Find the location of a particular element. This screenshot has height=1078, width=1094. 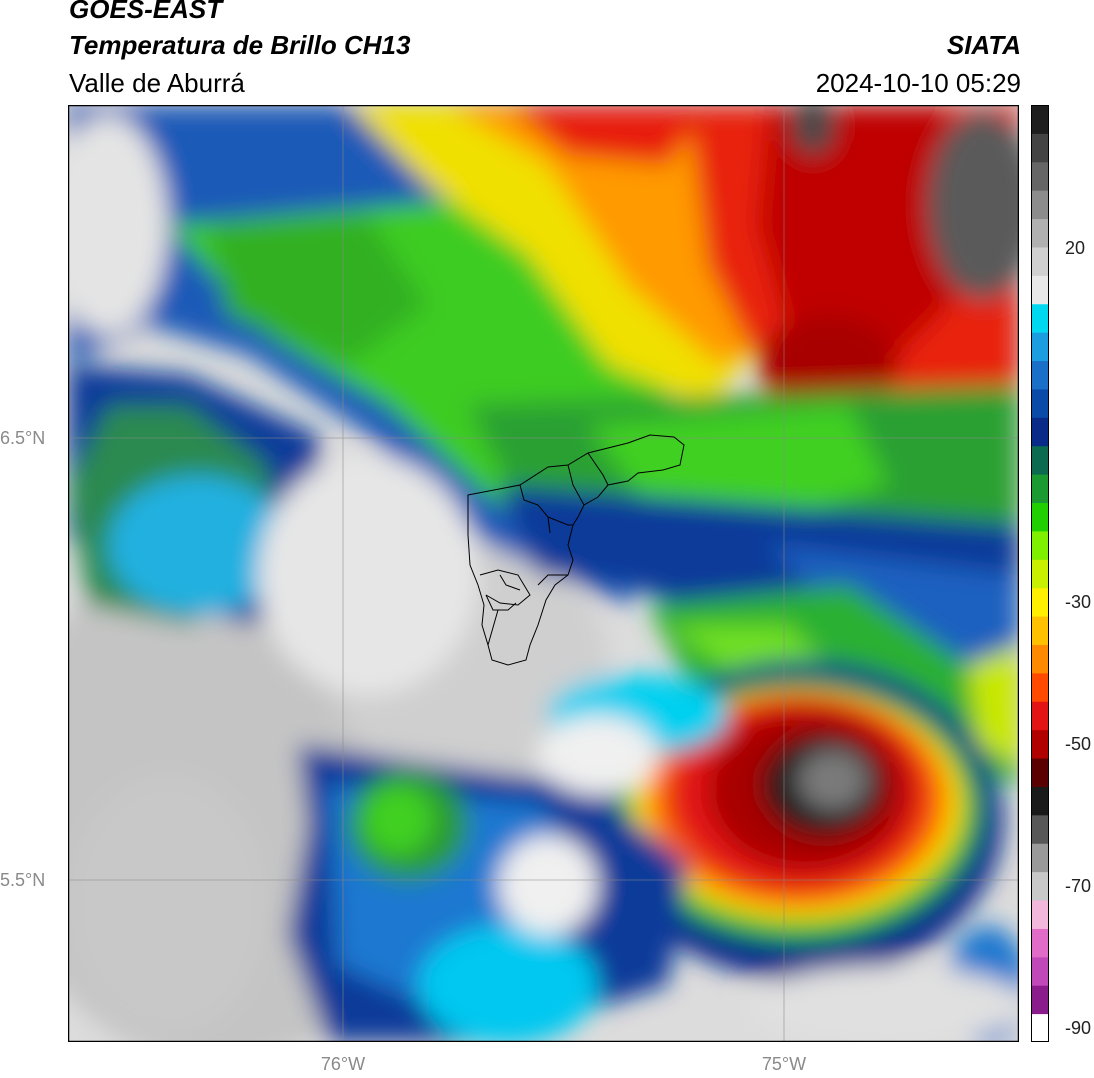

longitude-label: 75°W is located at coordinates (784, 1064).